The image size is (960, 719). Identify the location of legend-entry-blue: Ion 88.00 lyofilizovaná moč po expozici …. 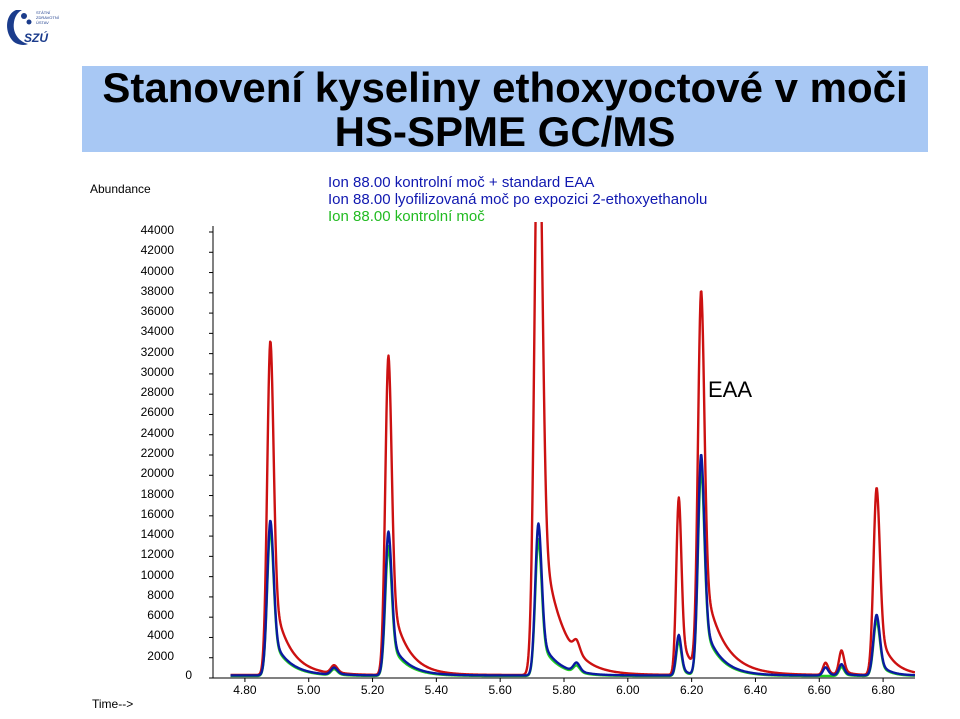
(518, 199).